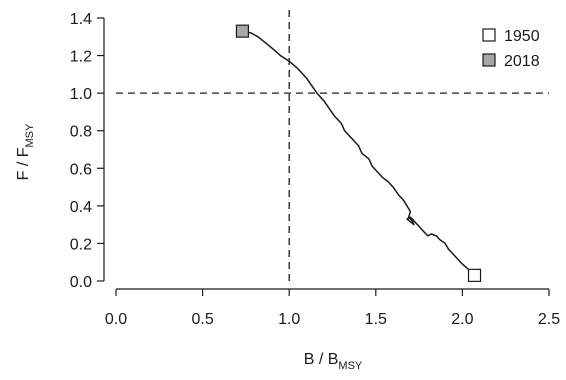  Describe the element at coordinates (81, 57) in the screenshot. I see `y-tick-label: 1.2` at that location.